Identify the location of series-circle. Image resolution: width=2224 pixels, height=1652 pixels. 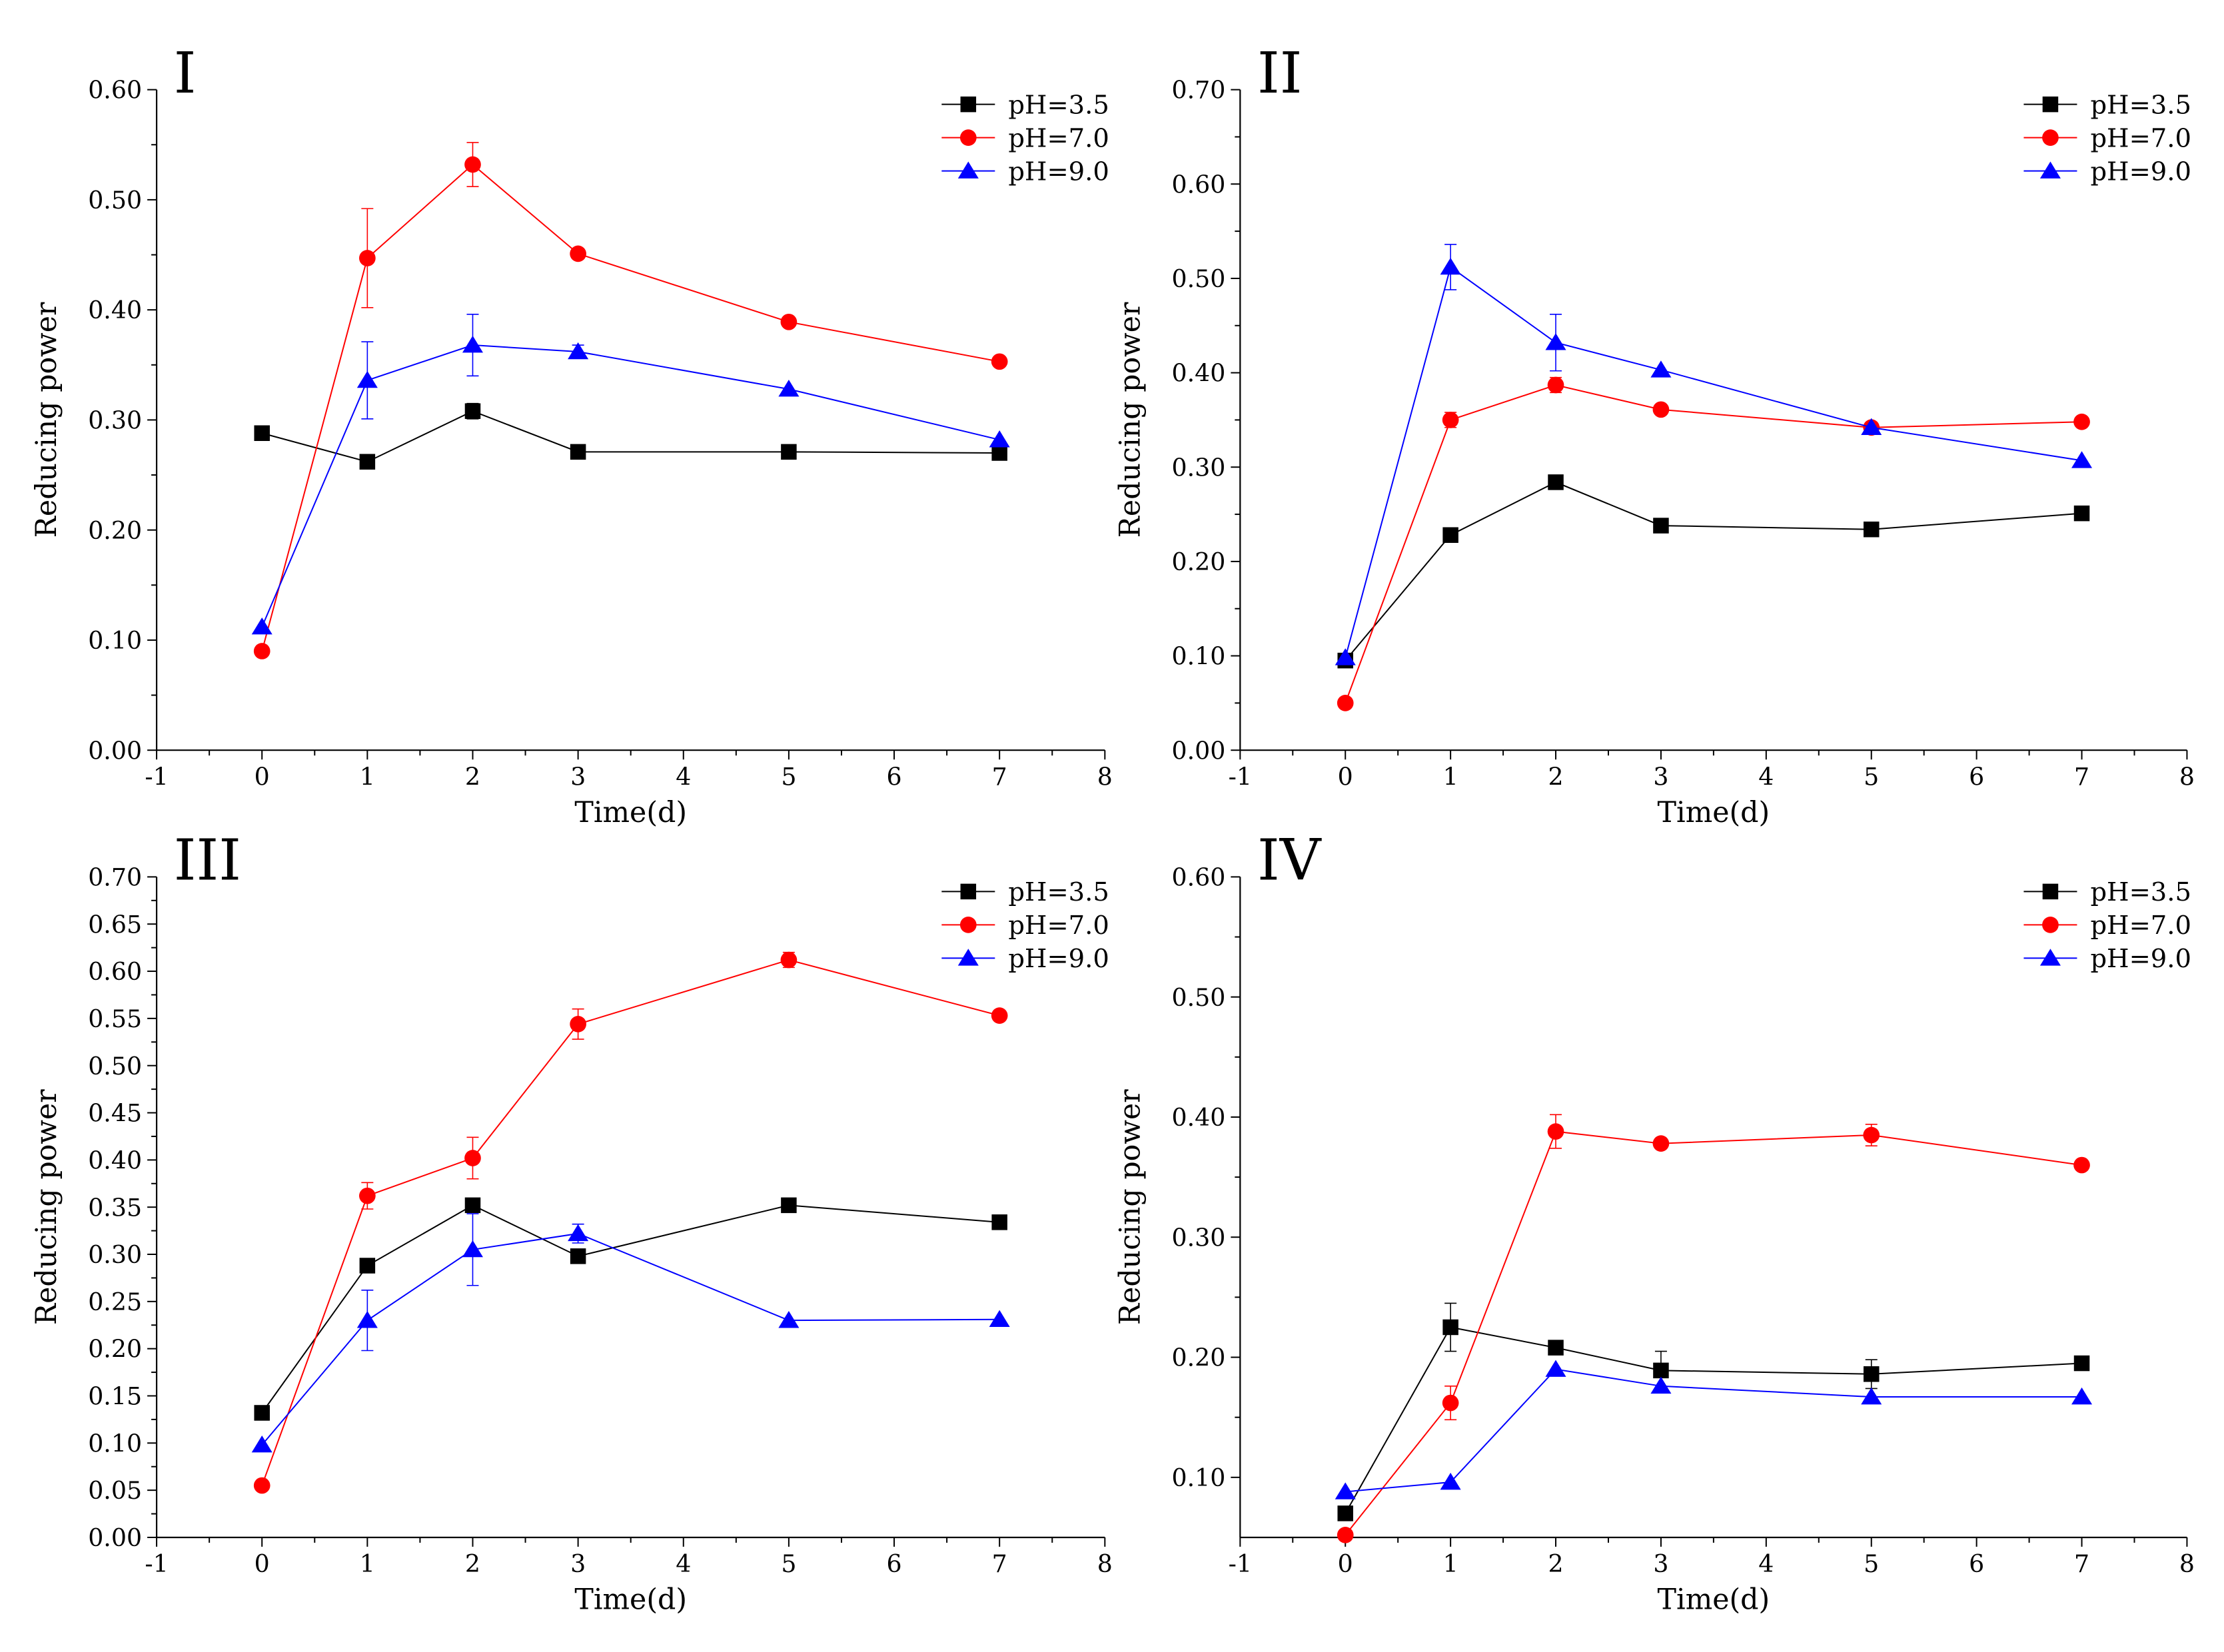
(630, 400).